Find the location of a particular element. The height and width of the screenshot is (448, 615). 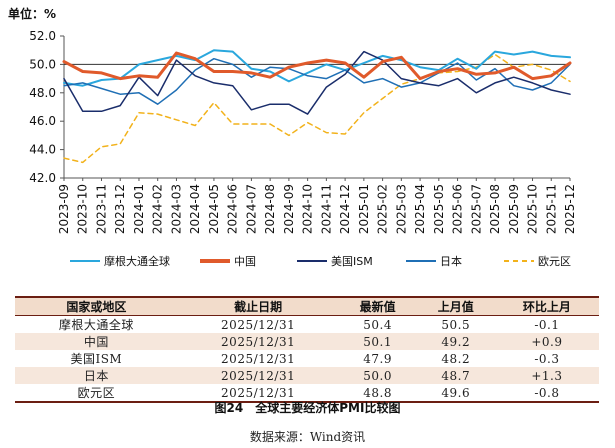

y-tick-label: 48.0 is located at coordinates (42, 93).